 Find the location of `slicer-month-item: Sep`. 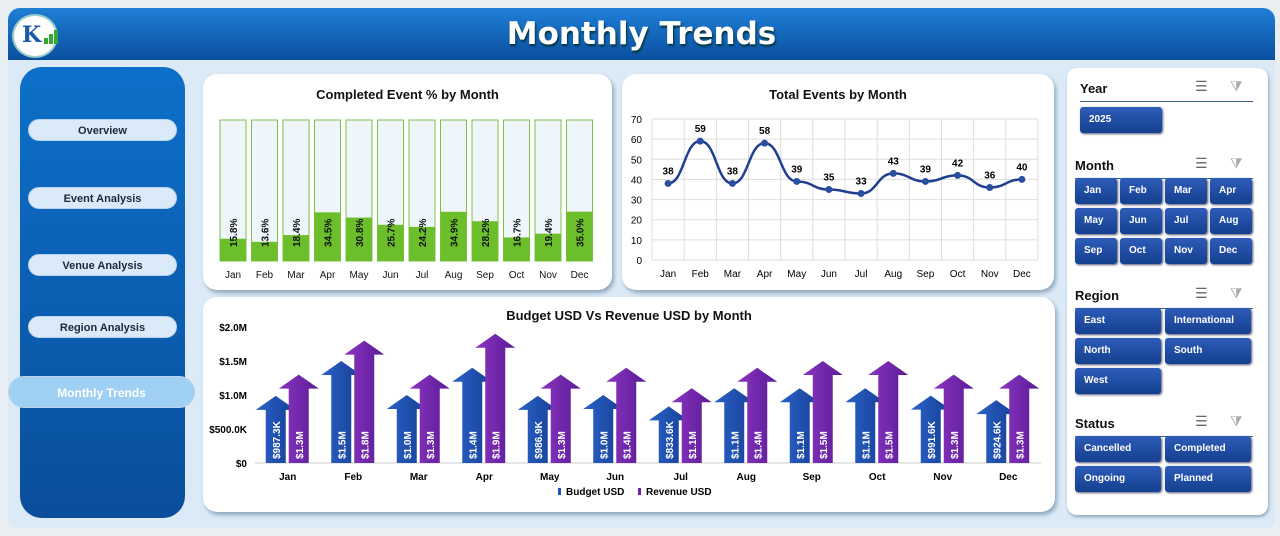

slicer-month-item: Sep is located at coordinates (1096, 251).